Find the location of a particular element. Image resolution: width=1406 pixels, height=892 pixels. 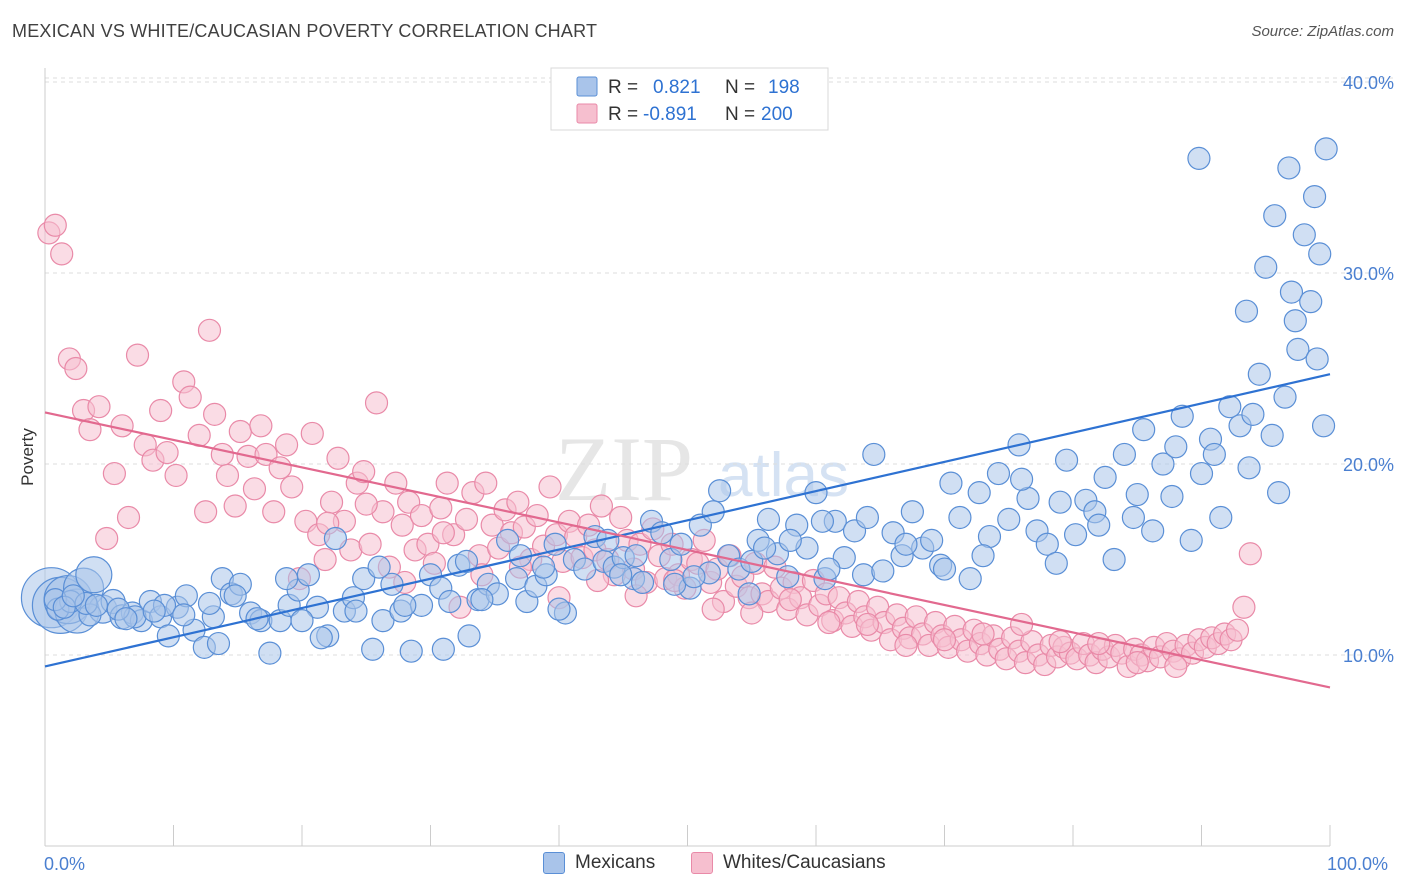

legend-r-label-2: R = is located at coordinates (623, 114).